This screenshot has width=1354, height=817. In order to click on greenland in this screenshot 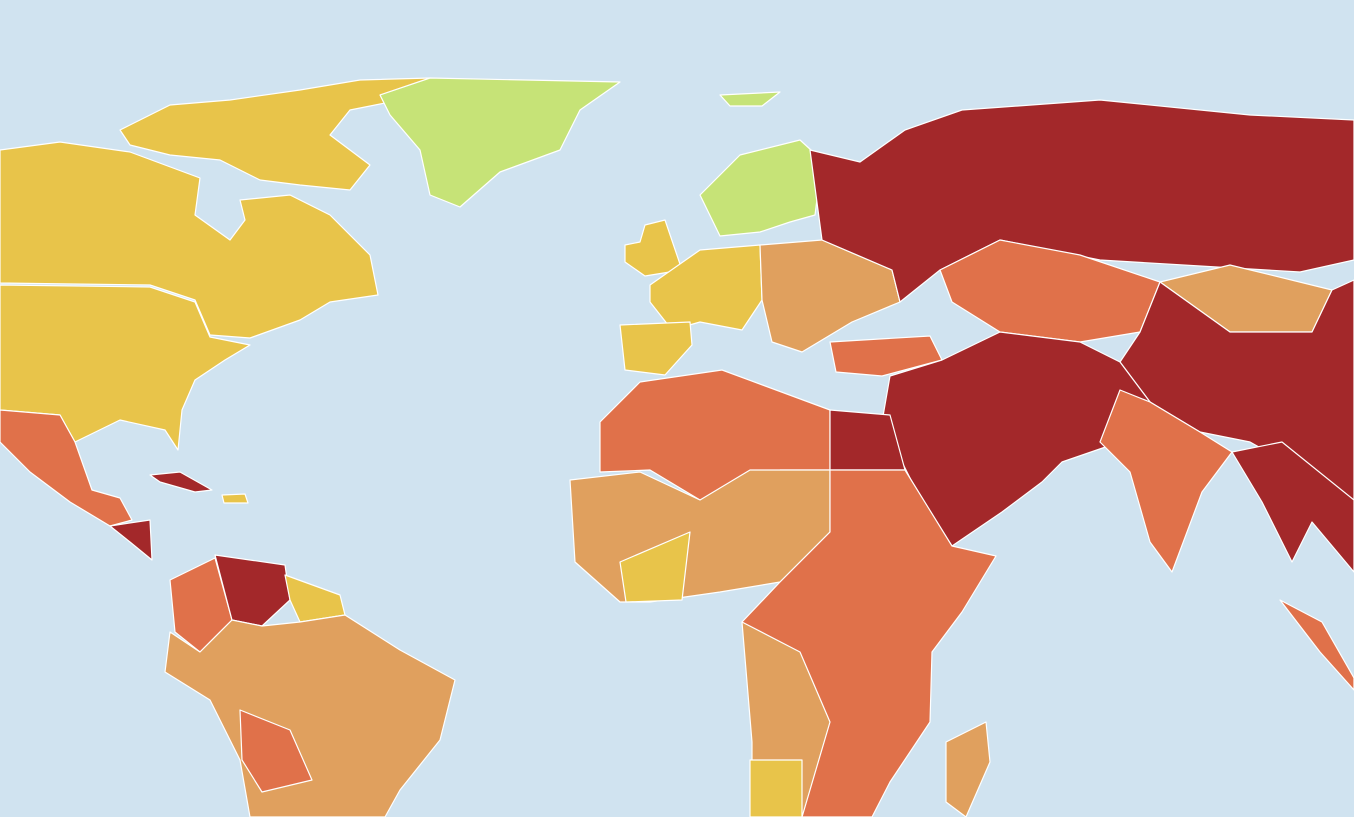, I will do `click(500, 142)`.